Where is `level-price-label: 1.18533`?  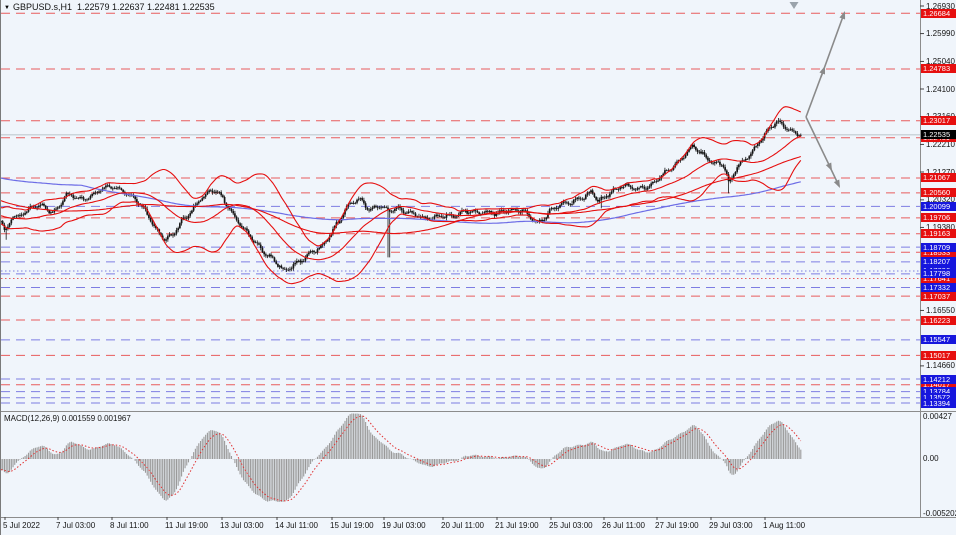
level-price-label: 1.18533 is located at coordinates (938, 252).